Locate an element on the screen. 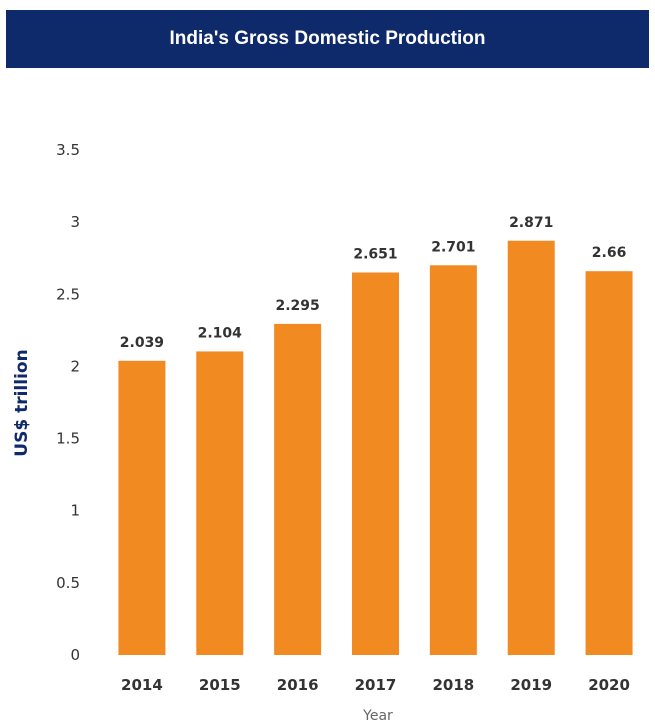 The width and height of the screenshot is (655, 723). x-tick-label-2019: 2019 is located at coordinates (531, 685).